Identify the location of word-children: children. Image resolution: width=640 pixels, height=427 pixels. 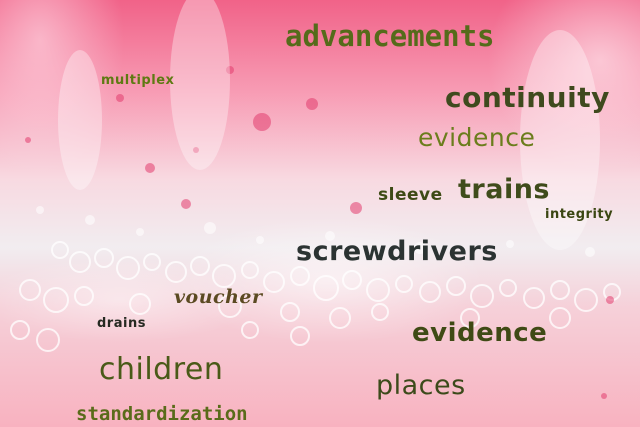
(161, 369).